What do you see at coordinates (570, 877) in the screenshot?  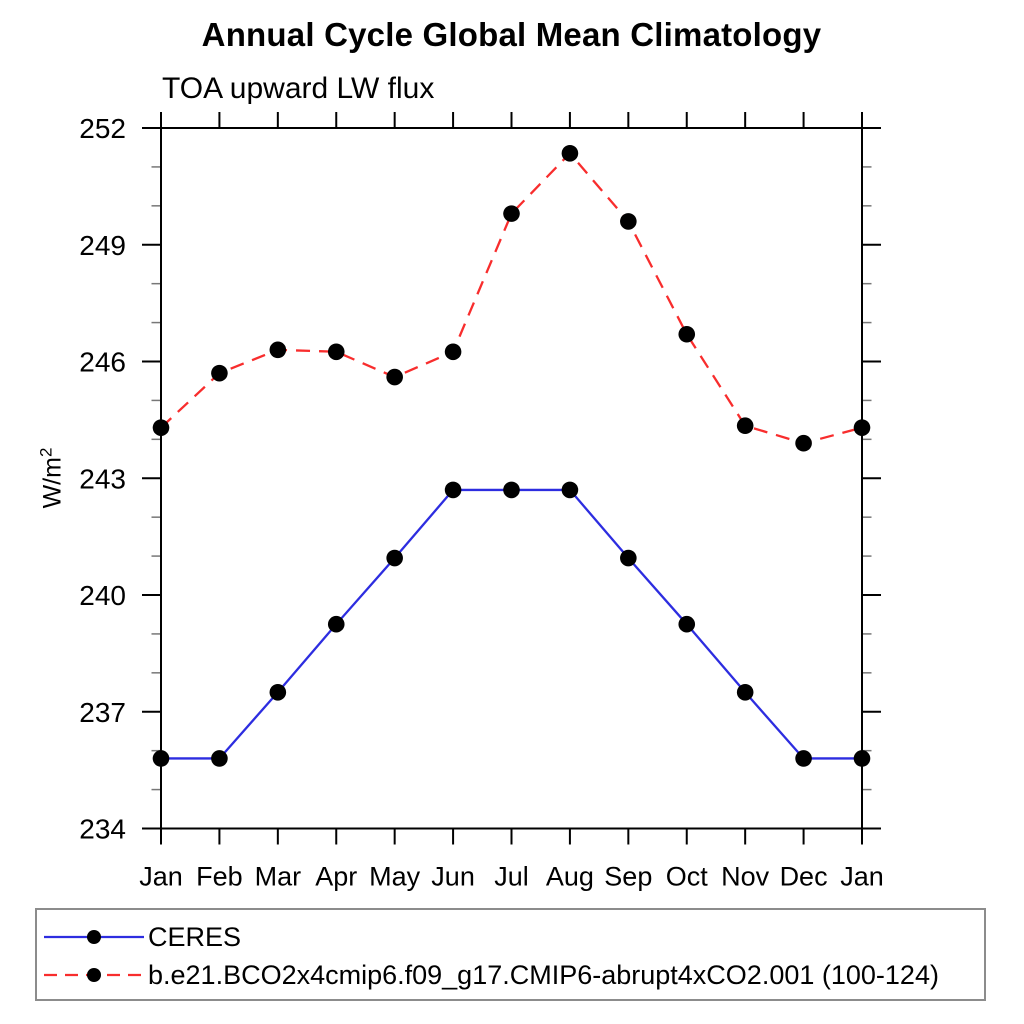 I see `x-tick-label: Aug` at bounding box center [570, 877].